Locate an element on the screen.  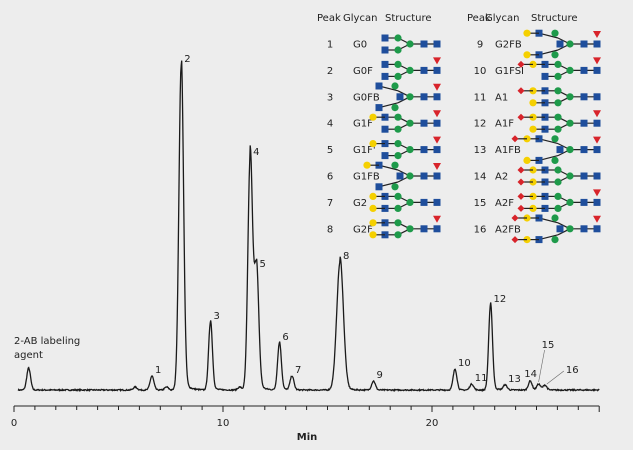
legend-row: 8 G2F is located at coordinates (384, 227).